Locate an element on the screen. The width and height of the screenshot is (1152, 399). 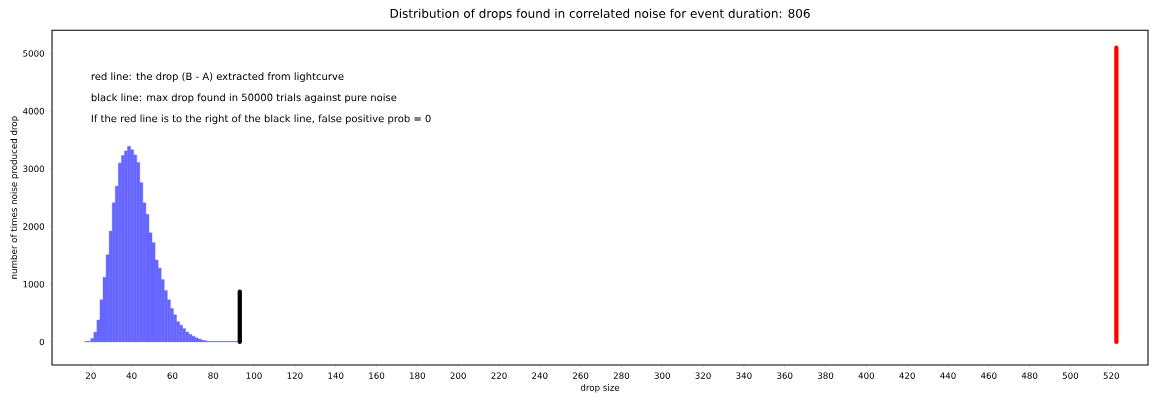
x-tick-label: 440 is located at coordinates (948, 375).